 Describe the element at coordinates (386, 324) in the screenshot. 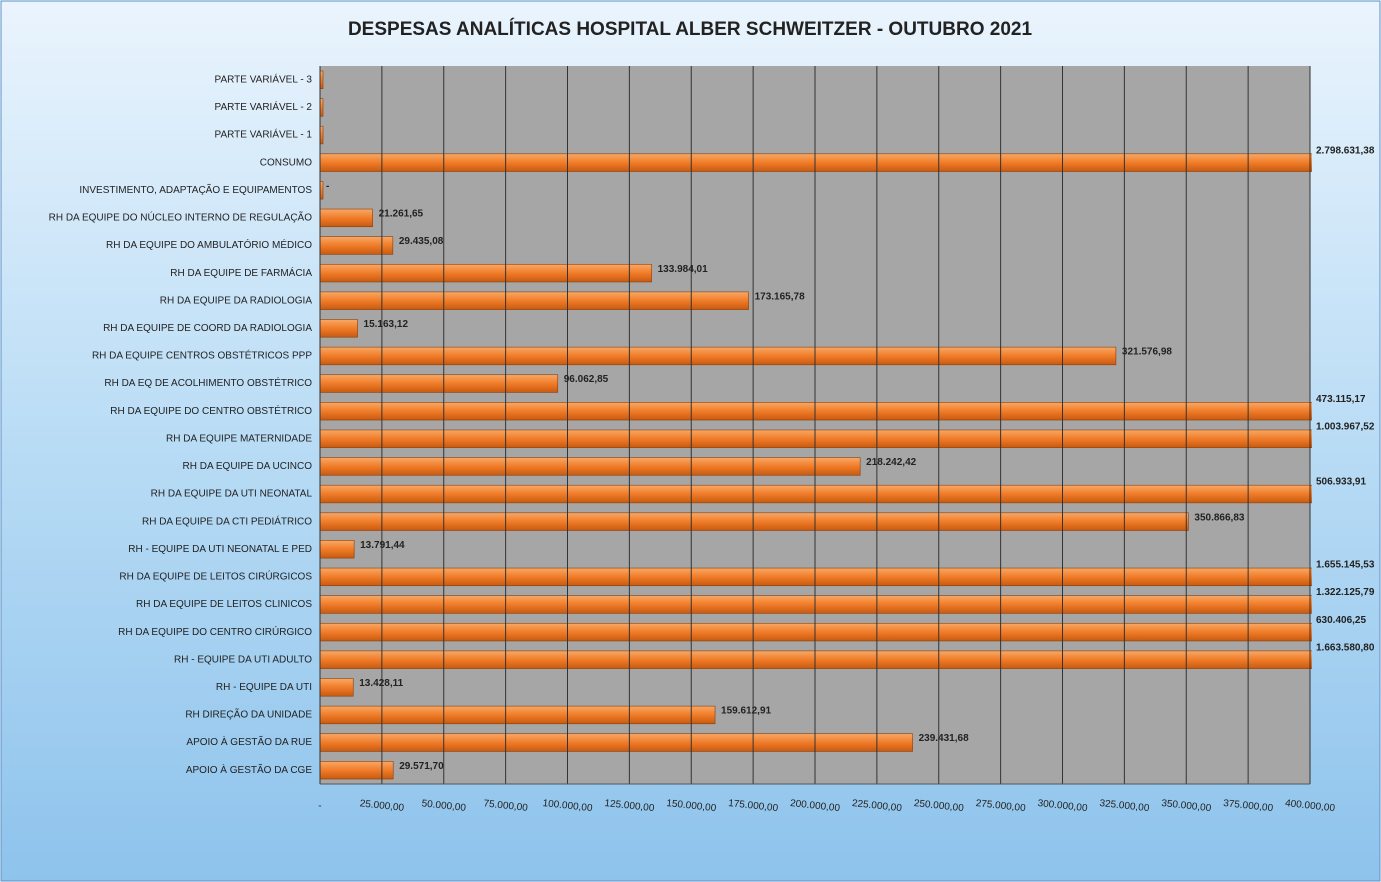

I see `value-label: 15.163,12` at that location.